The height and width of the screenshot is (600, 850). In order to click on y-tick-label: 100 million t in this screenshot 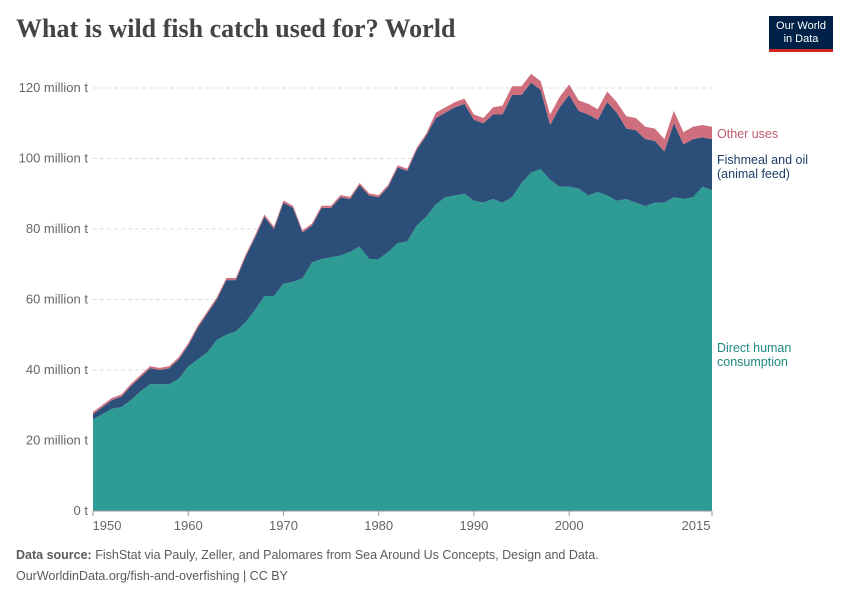, I will do `click(54, 158)`.